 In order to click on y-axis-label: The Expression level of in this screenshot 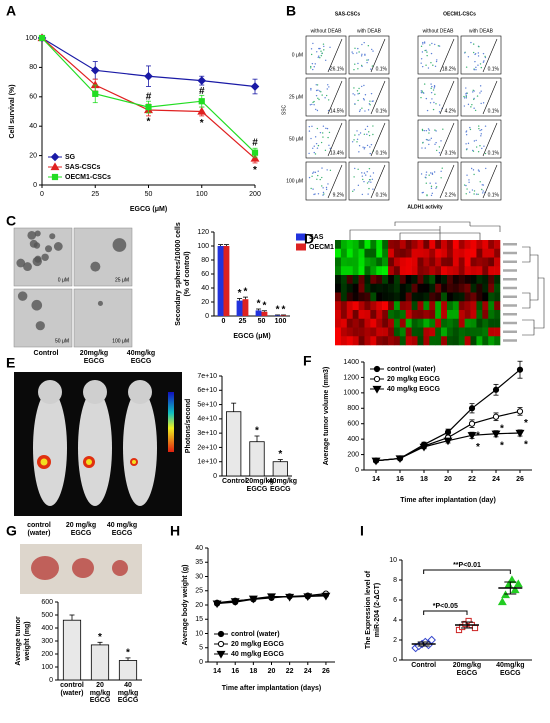, I will do `click(368, 609)`.